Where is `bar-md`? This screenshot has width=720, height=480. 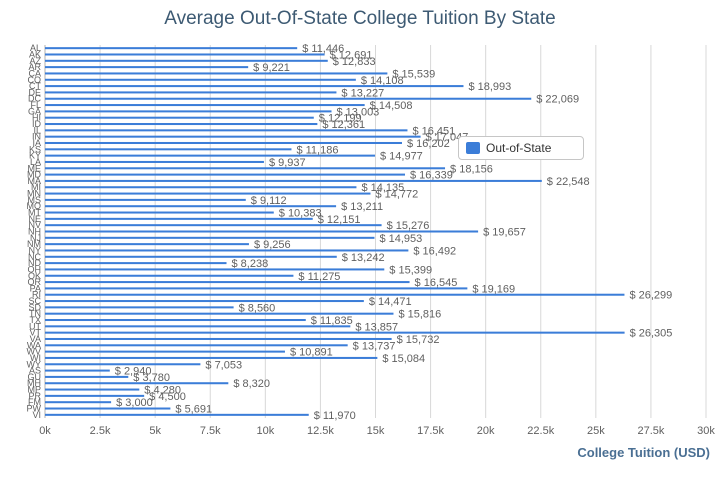
bar-md is located at coordinates (225, 174).